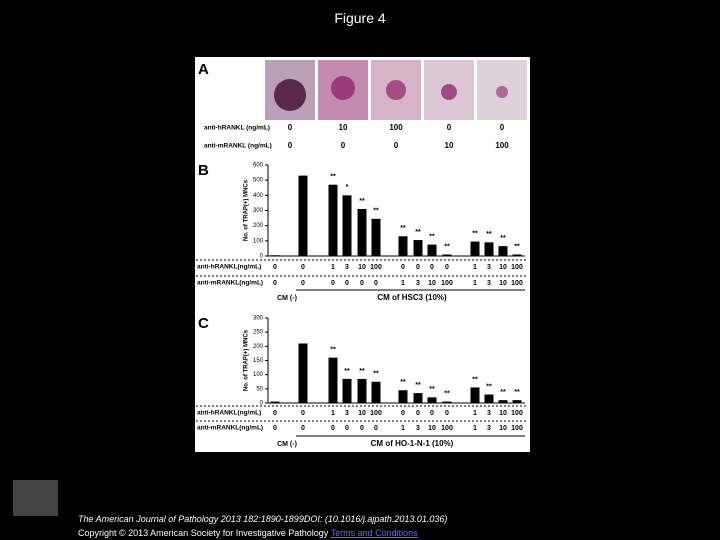  Describe the element at coordinates (258, 333) in the screenshot. I see `y-tick-label: 250` at that location.